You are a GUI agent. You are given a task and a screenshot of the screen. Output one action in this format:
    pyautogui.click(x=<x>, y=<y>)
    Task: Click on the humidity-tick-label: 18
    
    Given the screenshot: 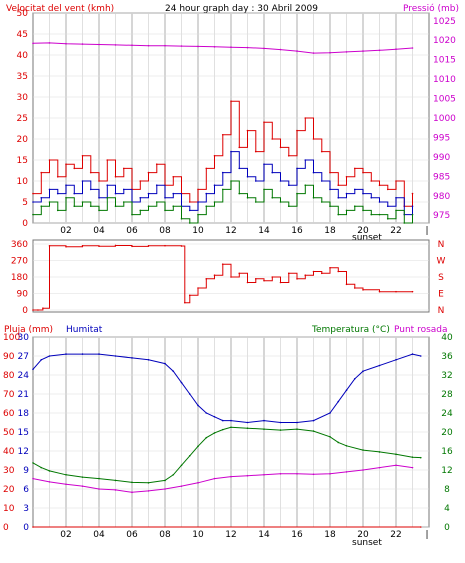 What is the action you would take?
    pyautogui.click(x=24, y=414)
    